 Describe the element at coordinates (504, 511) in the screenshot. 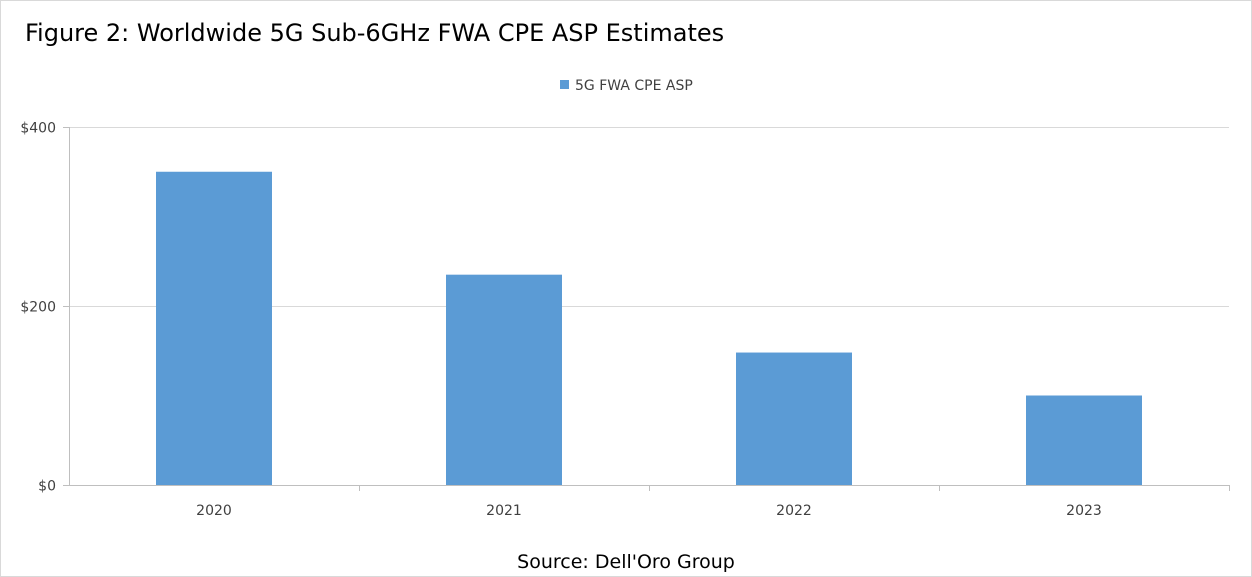

I see `x-tick-label: 2021` at that location.